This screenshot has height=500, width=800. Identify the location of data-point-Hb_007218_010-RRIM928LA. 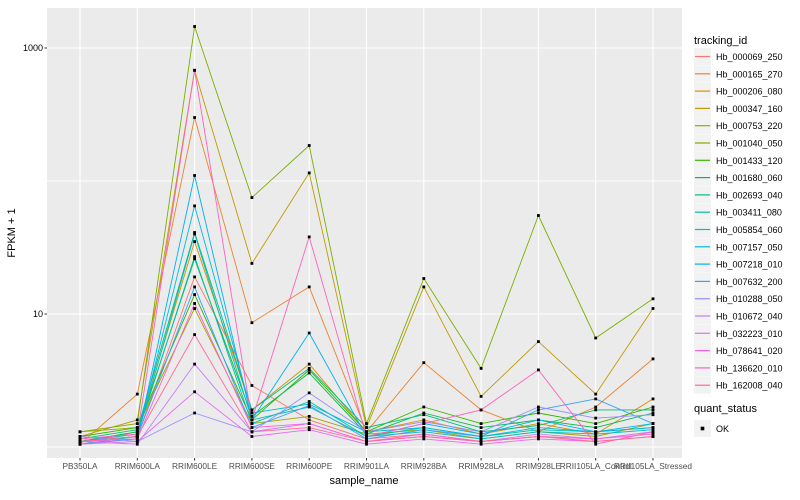
(481, 434).